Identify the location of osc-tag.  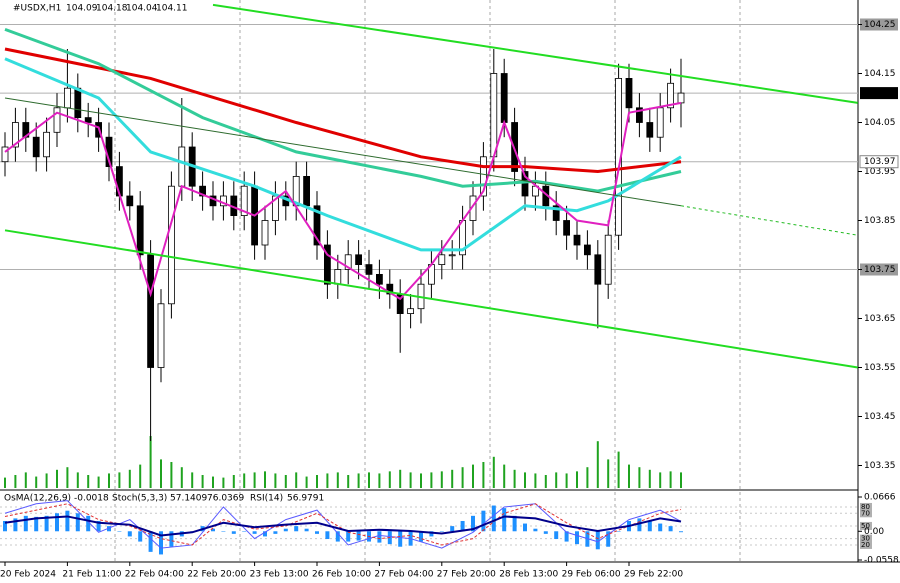
(866, 525).